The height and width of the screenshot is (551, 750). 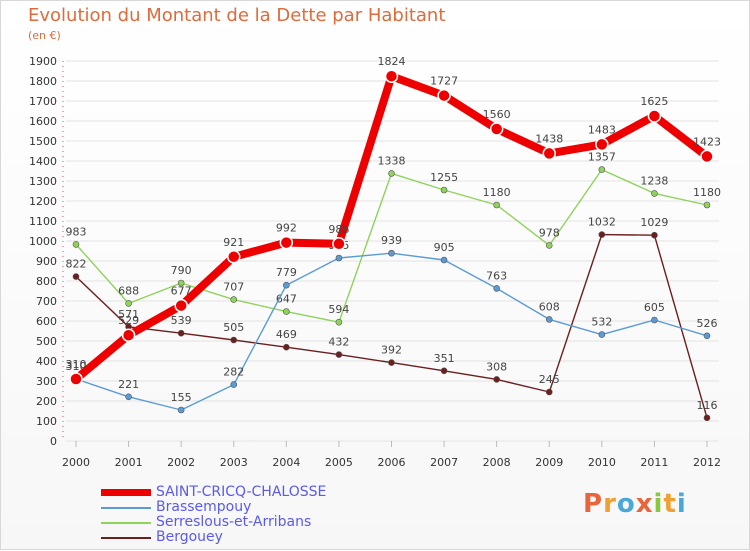 What do you see at coordinates (549, 462) in the screenshot?
I see `x-tick-label: 2009` at bounding box center [549, 462].